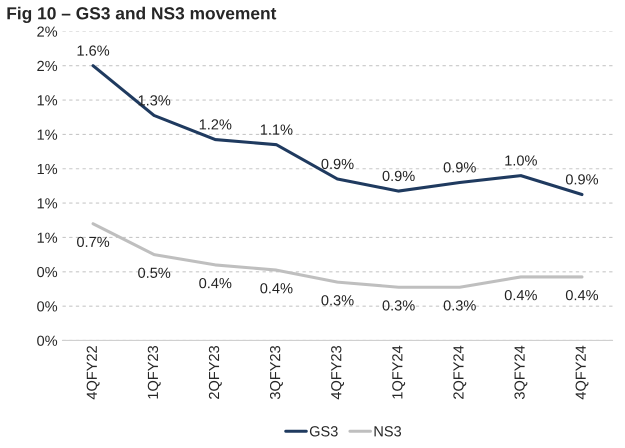 The height and width of the screenshot is (448, 625). Describe the element at coordinates (388, 431) in the screenshot. I see `legend-label: NS3` at that location.